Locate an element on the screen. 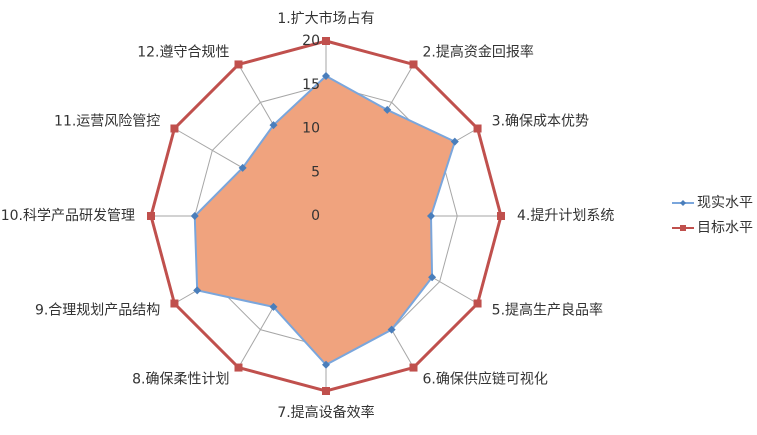 This screenshot has height=435, width=757. category-label: 5.提高生产良品率 is located at coordinates (547, 310).